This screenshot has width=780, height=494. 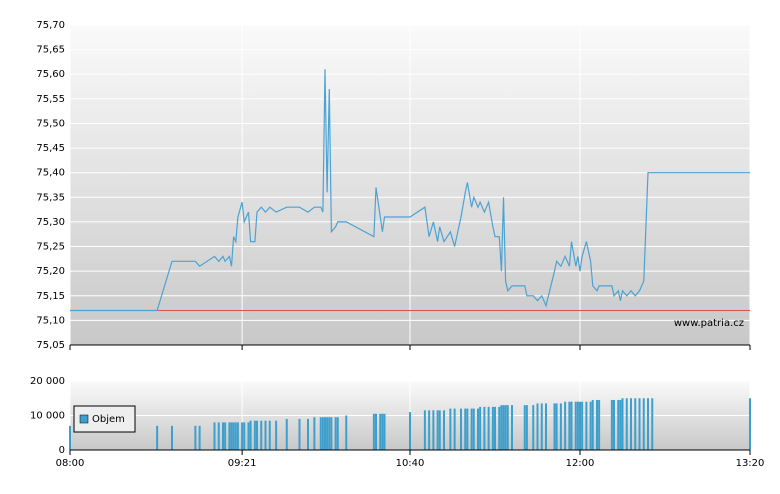 What do you see at coordinates (50, 50) in the screenshot?
I see `y-tick-label: 75,65` at bounding box center [50, 50].